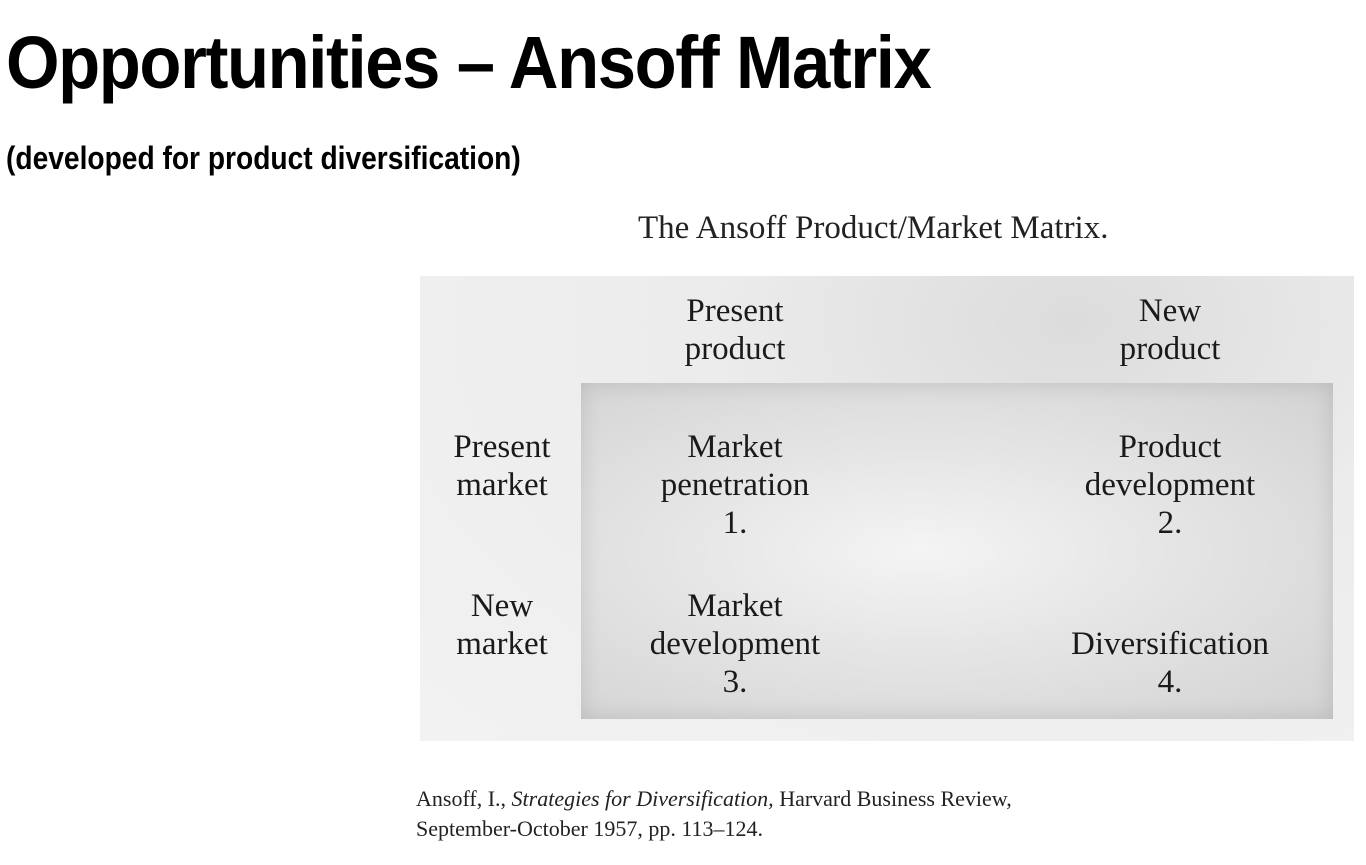 The image size is (1366, 865). I want to click on quadrant-line: penetration, so click(735, 485).